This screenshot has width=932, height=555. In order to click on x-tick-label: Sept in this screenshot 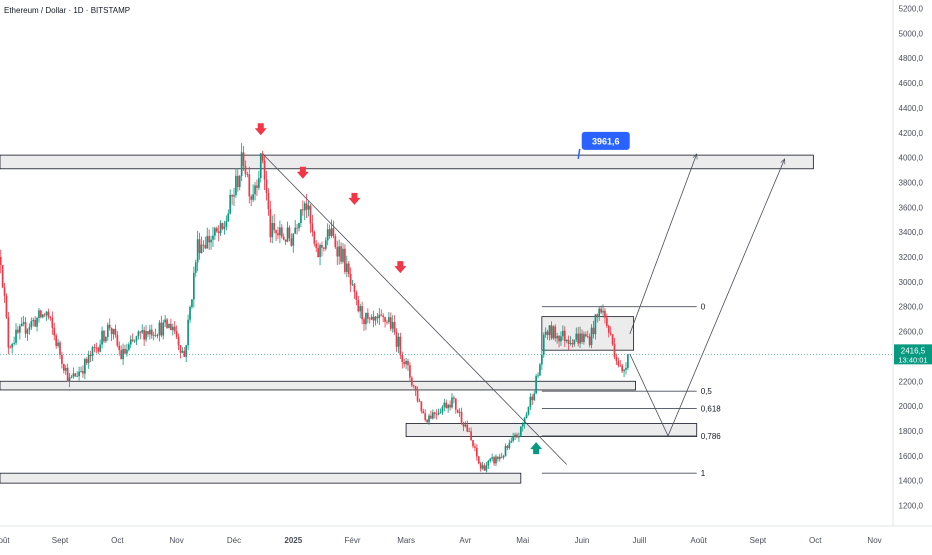, I will do `click(758, 540)`.